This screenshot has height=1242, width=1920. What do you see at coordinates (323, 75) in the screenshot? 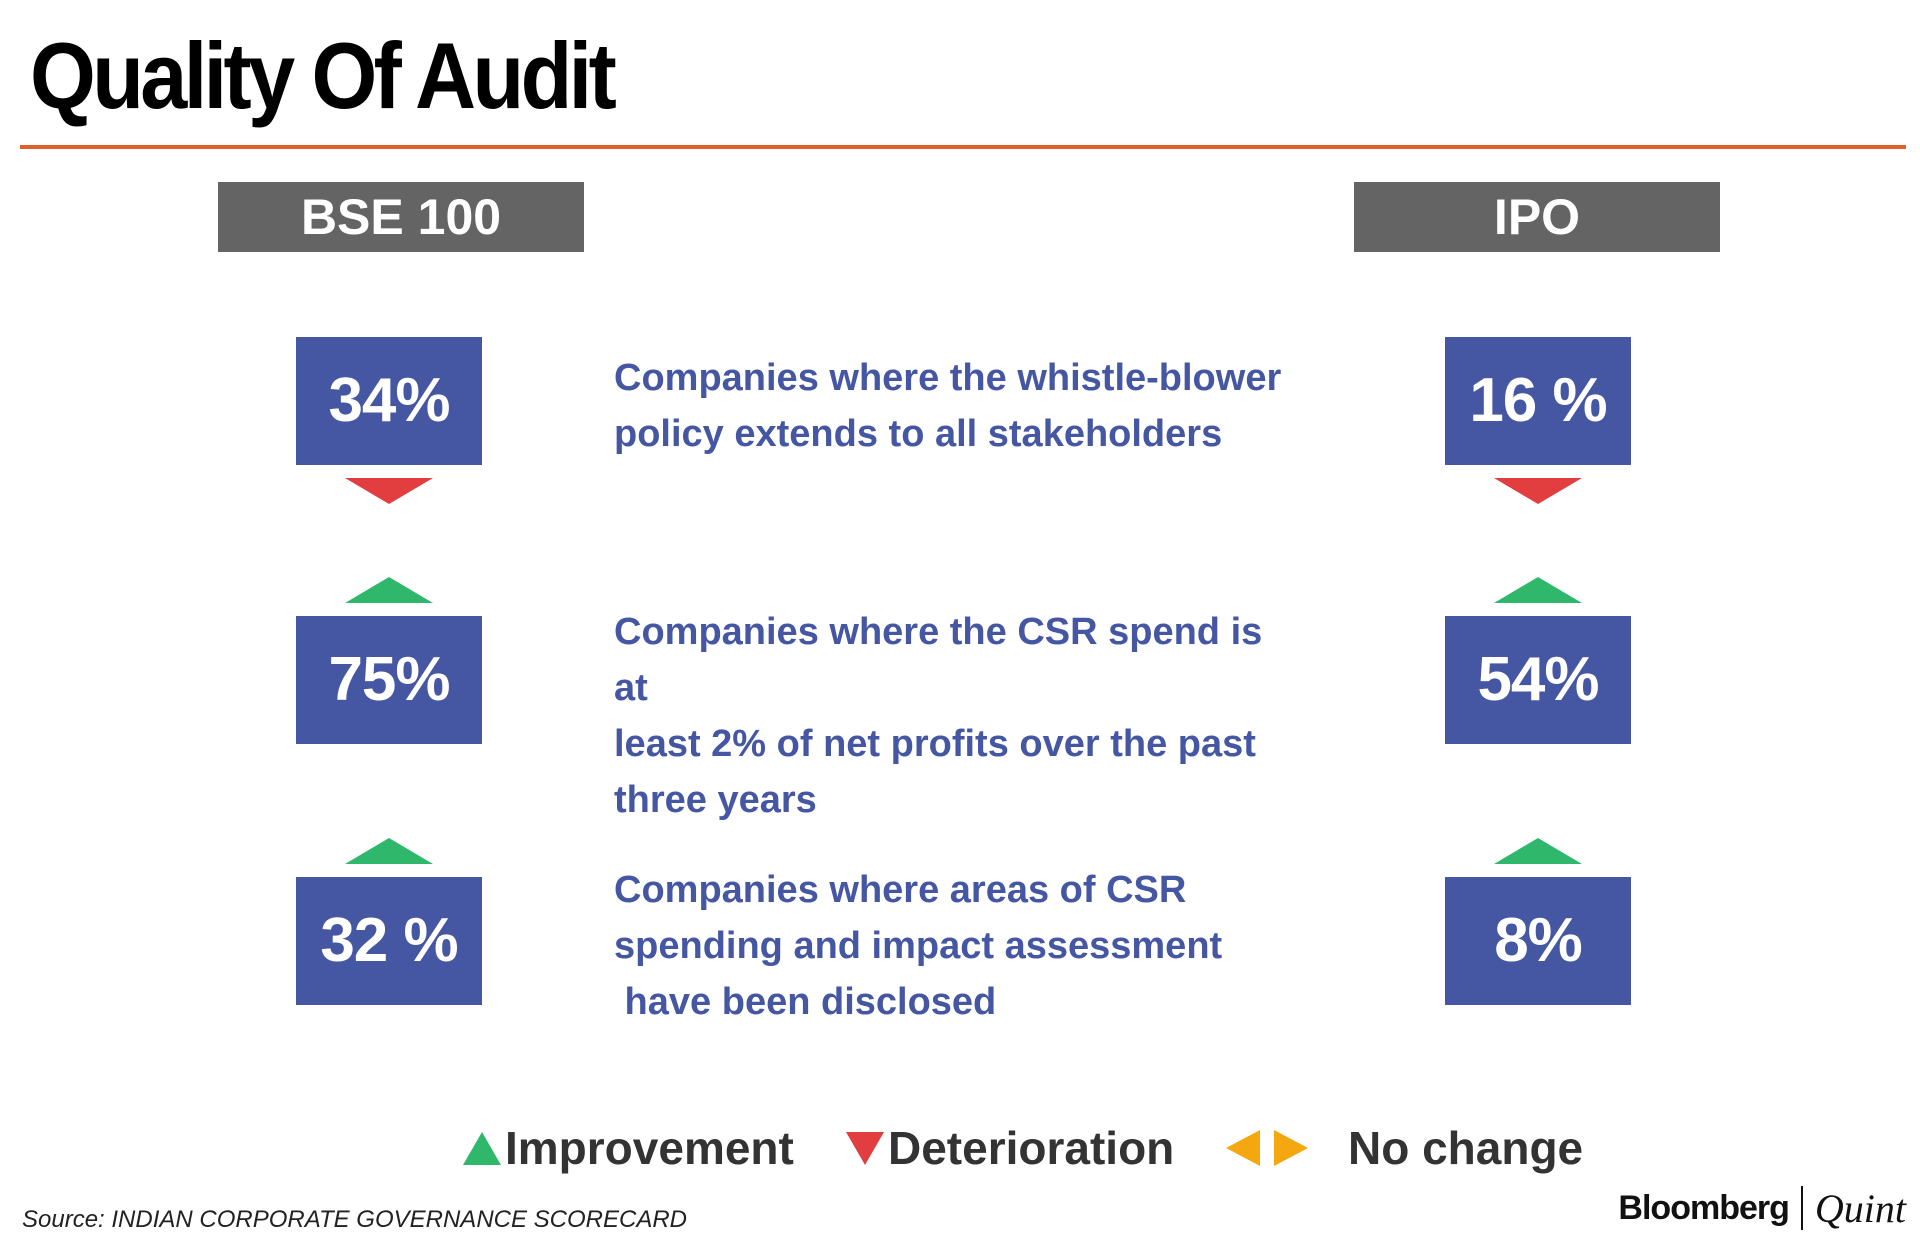
I see `page-title: Quality Of Audit` at bounding box center [323, 75].